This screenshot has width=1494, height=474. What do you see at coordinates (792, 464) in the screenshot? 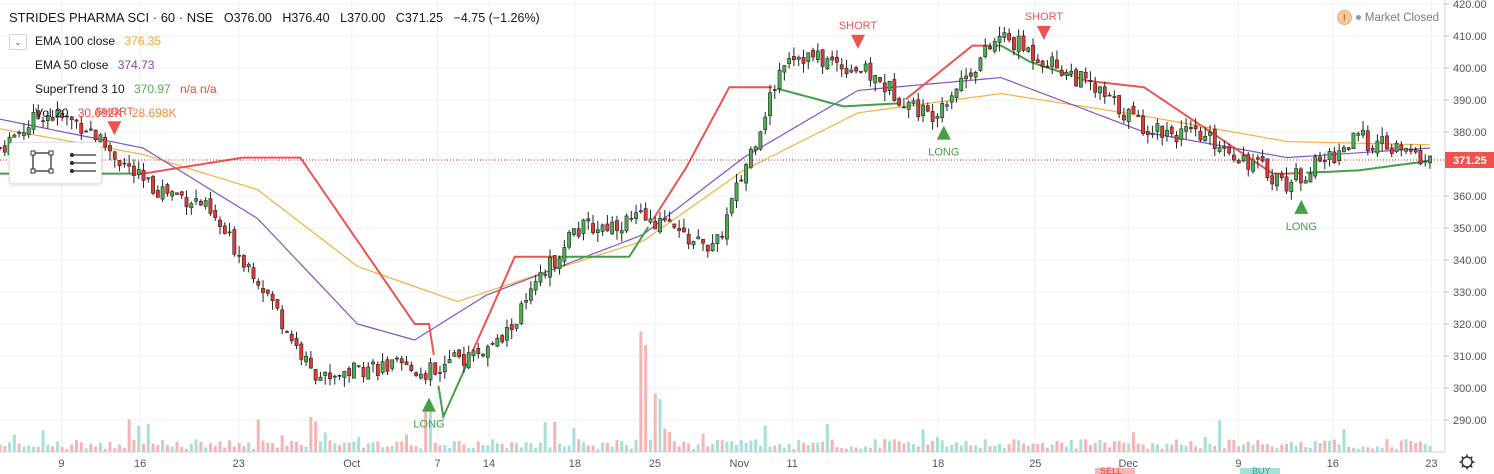
I see `x-tick-label: 11` at bounding box center [792, 464].